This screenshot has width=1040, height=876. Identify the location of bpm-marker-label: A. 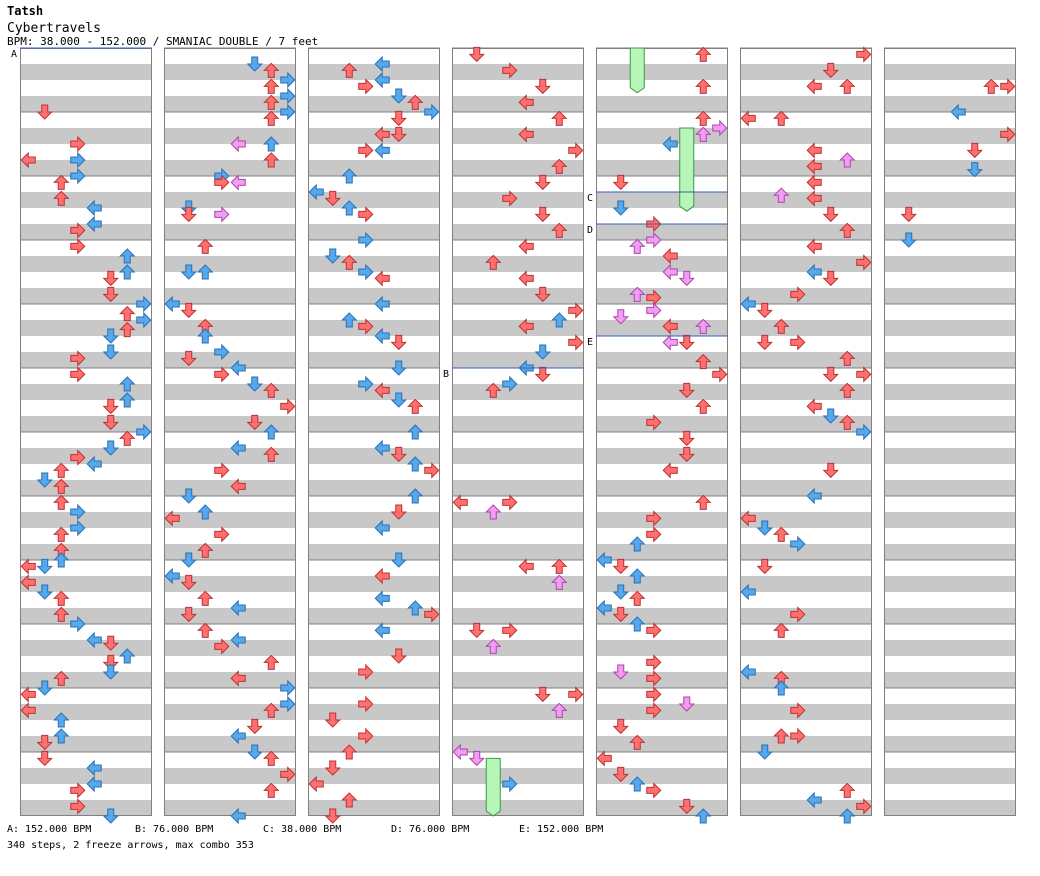
(14, 54).